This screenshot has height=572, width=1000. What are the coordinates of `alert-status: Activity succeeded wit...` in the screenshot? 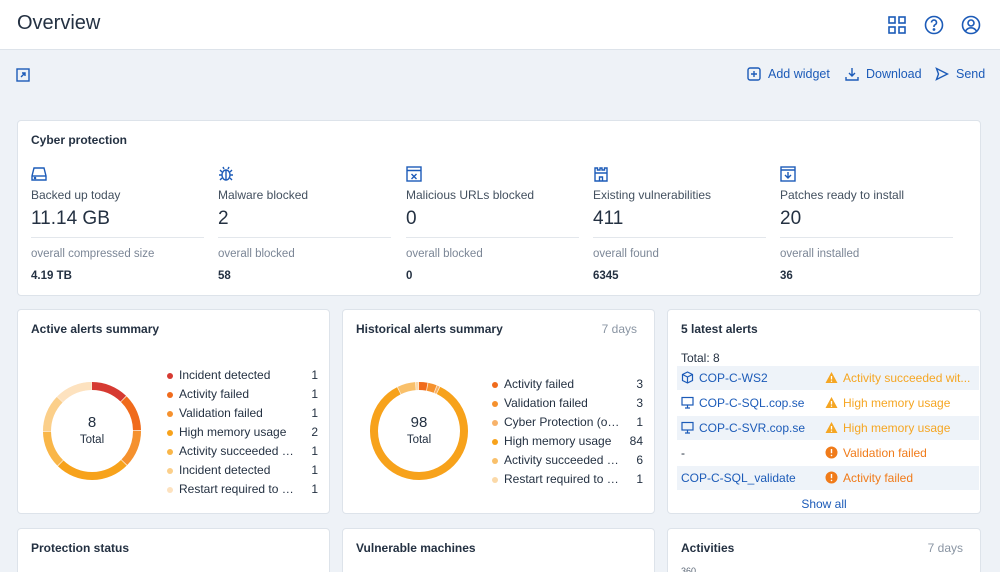 It's located at (907, 378).